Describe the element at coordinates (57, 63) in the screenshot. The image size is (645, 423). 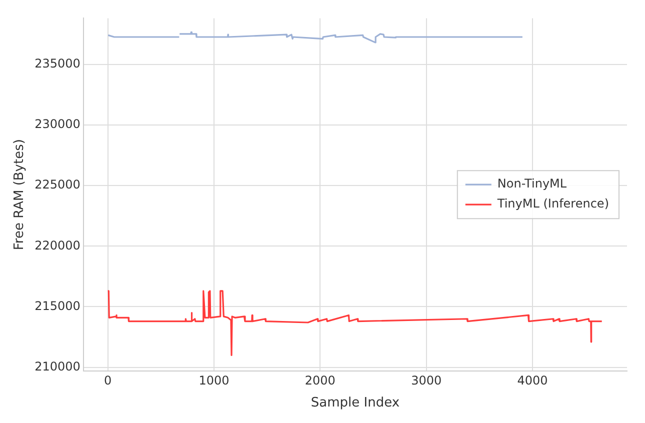
I see `y-tick-label: 235000` at that location.